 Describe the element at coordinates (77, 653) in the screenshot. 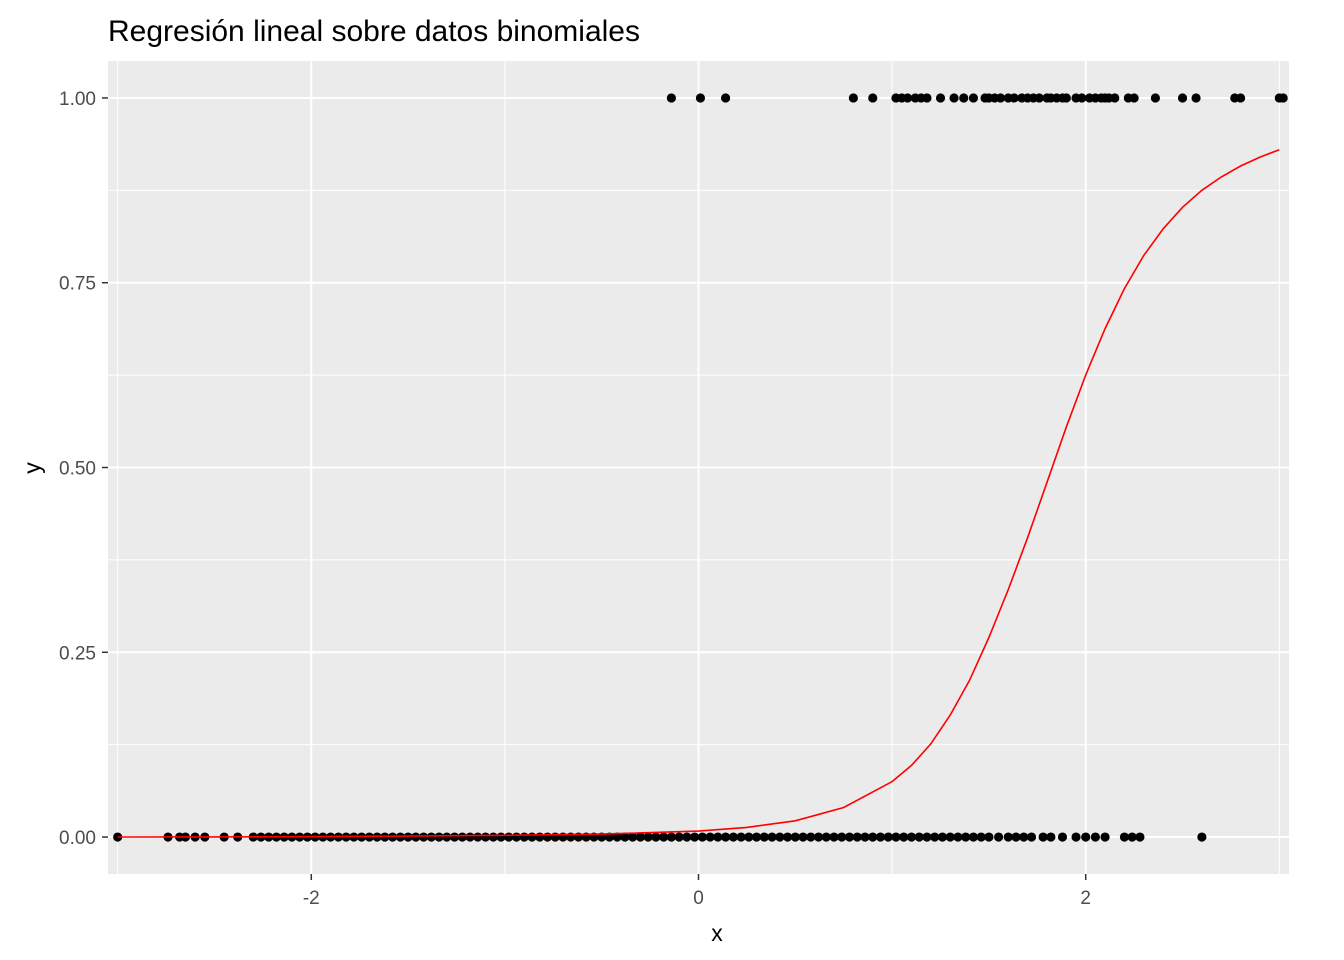

I see `y-tick-label: 0.25` at that location.